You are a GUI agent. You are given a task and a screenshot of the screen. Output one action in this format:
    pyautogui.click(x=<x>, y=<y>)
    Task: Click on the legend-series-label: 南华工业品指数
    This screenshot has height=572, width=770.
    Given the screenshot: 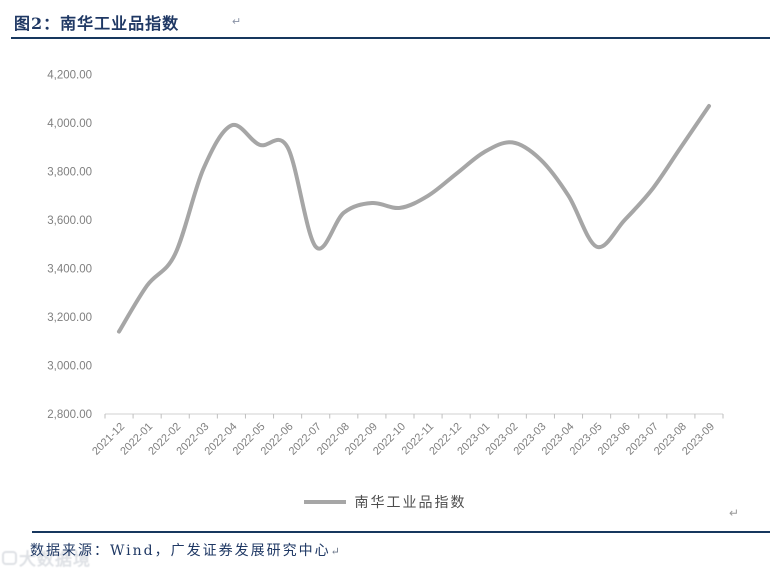 What is the action you would take?
    pyautogui.click(x=410, y=503)
    